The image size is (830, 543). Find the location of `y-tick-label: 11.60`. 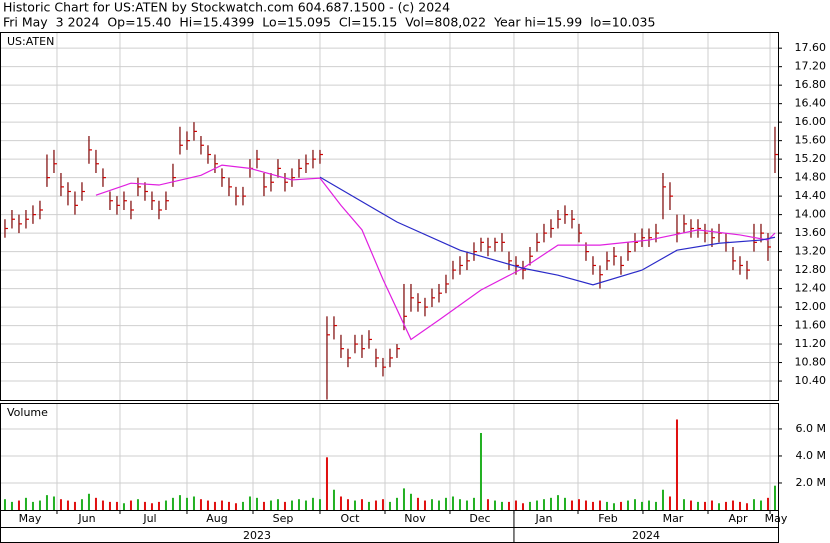

y-tick-label: 11.60 is located at coordinates (811, 325).